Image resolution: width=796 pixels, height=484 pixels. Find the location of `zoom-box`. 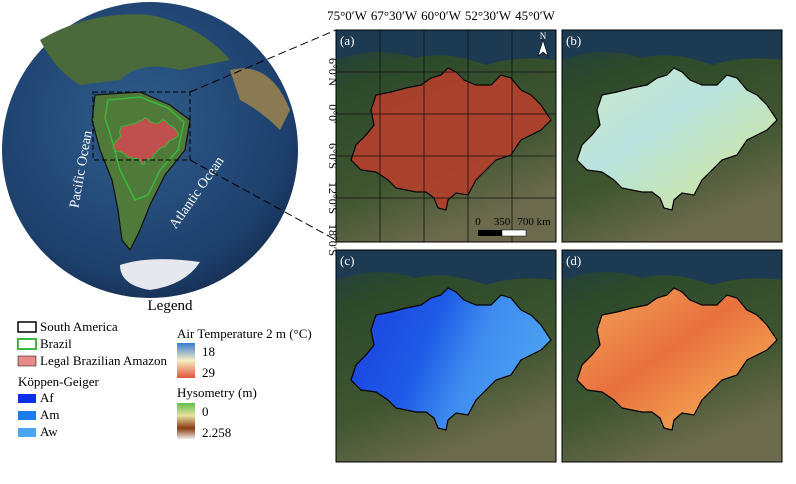

zoom-box is located at coordinates (141, 126).